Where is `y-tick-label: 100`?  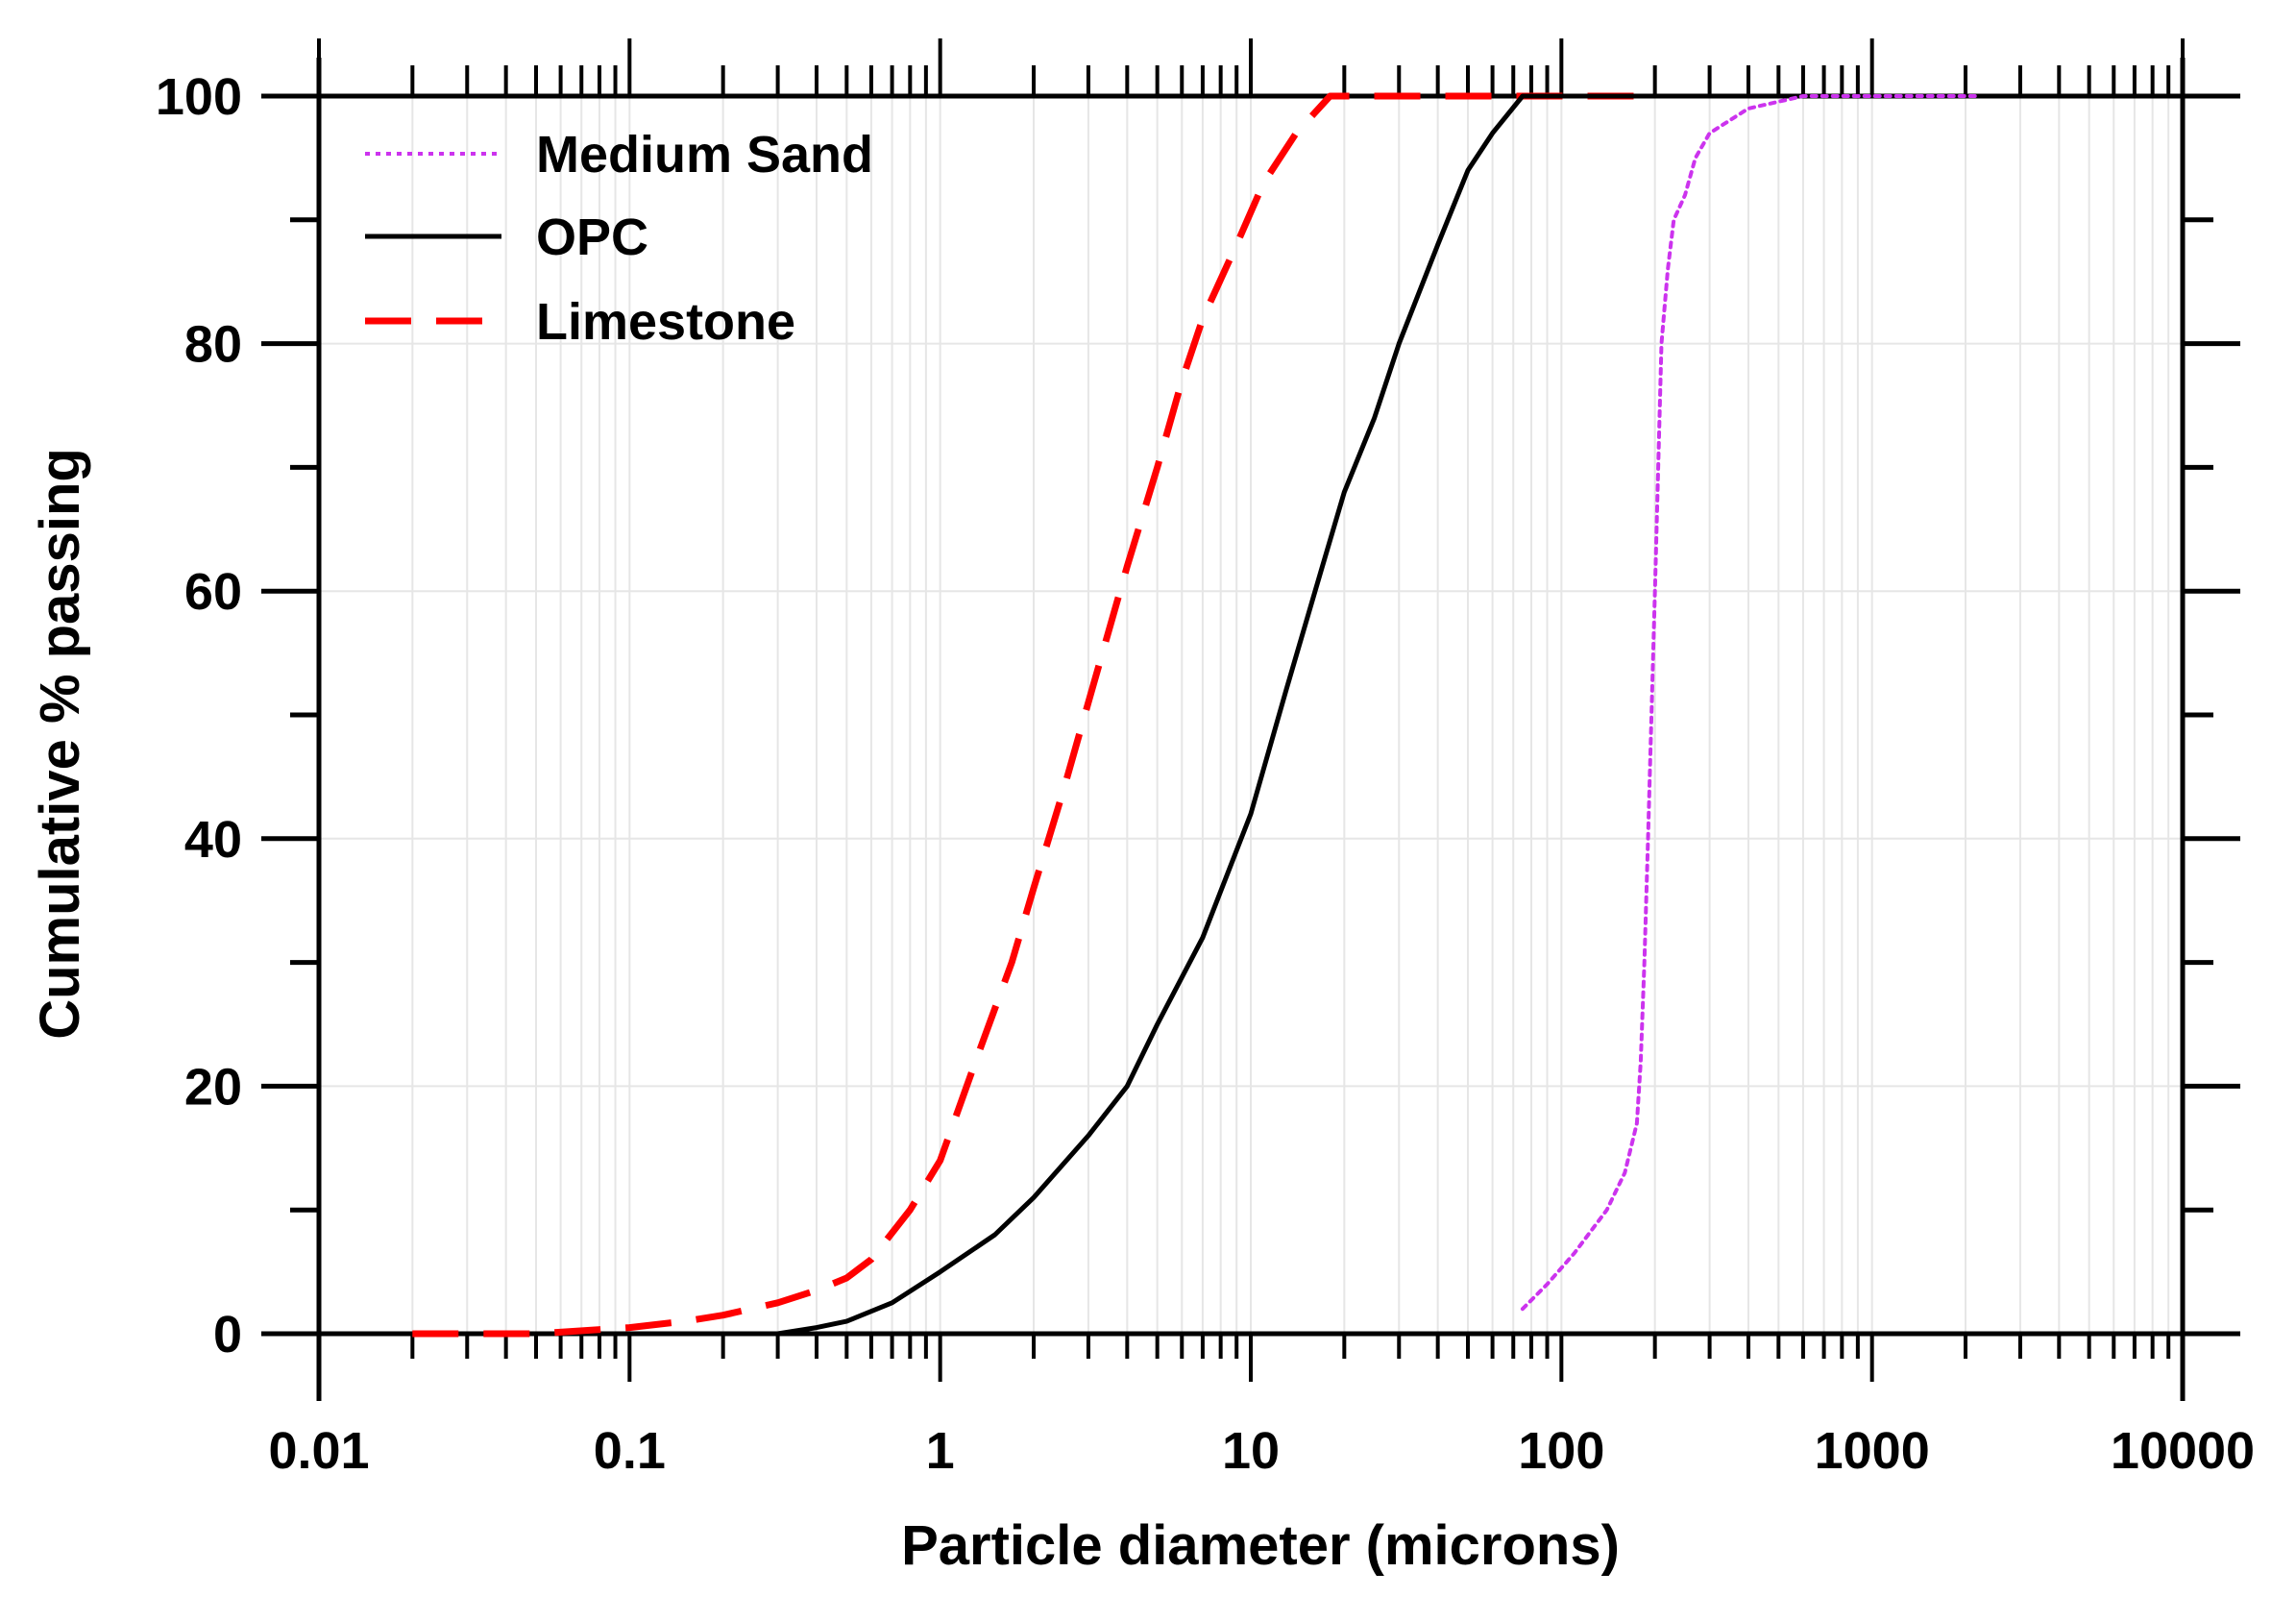
y-tick-label: 100 is located at coordinates (199, 97).